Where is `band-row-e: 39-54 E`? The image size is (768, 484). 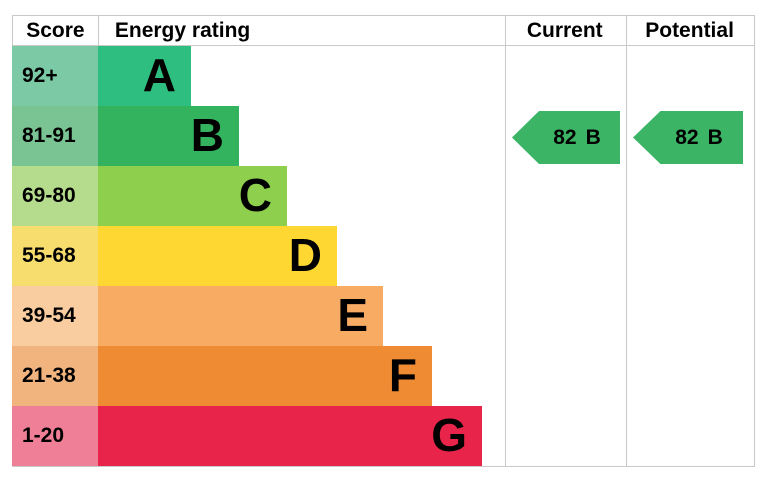
band-row-e: 39-54 E is located at coordinates (247, 316).